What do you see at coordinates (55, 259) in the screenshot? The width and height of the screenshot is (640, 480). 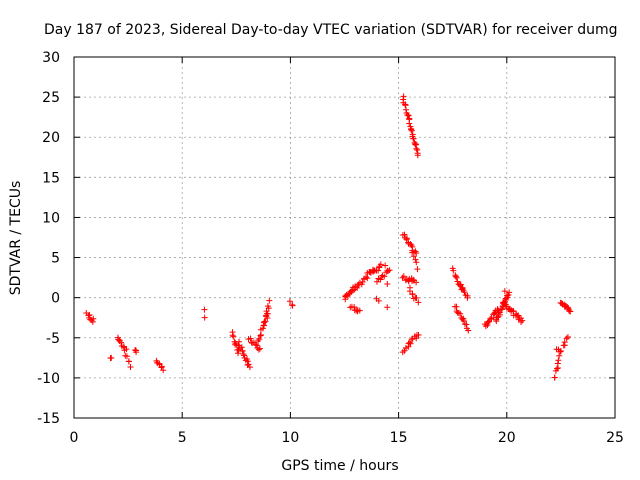 I see `y-tick-label: 5` at bounding box center [55, 259].